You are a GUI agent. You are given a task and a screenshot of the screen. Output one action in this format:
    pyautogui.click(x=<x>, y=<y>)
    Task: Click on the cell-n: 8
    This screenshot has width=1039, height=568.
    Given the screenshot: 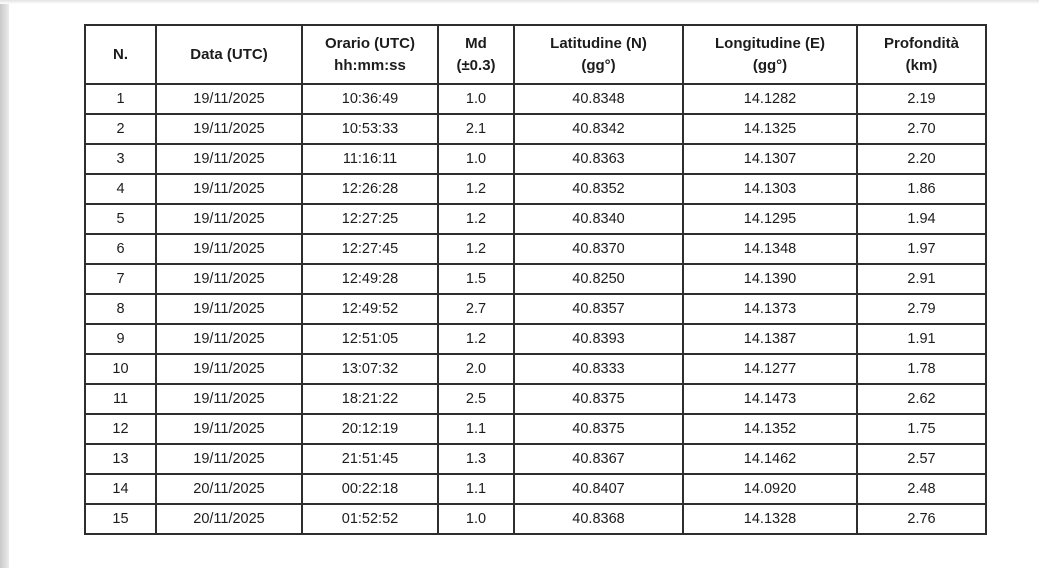 What is the action you would take?
    pyautogui.click(x=120, y=309)
    